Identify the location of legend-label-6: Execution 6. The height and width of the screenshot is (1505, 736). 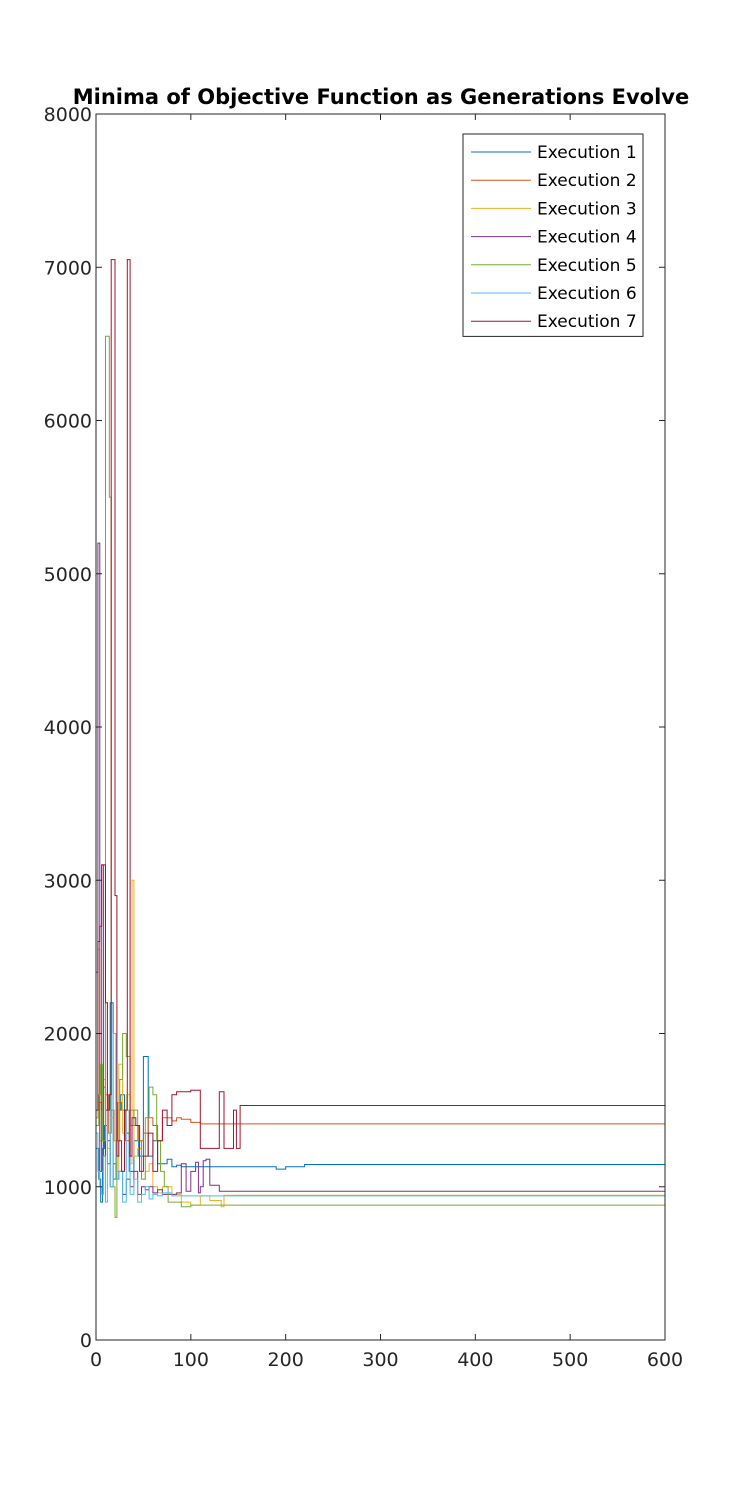
(587, 294).